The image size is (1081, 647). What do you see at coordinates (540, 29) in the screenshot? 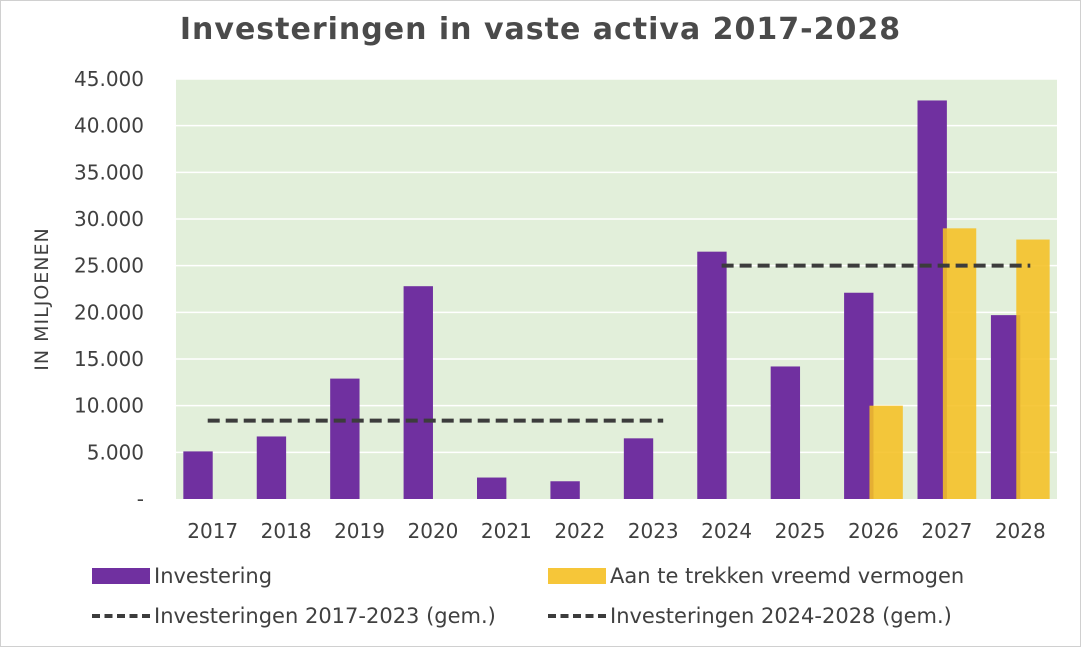
I see `chart-title: Investeringen in vaste activa 2017-2028` at bounding box center [540, 29].